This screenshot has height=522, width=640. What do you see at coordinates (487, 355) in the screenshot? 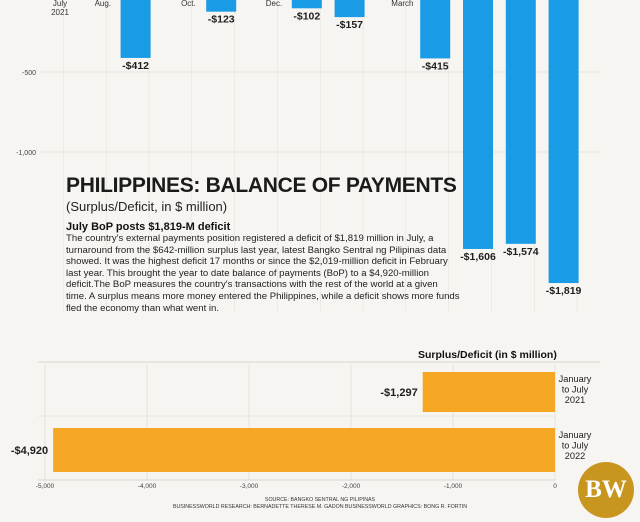
I see `ytd-chart-title: Surplus/Deficit (in $ million)` at bounding box center [487, 355].